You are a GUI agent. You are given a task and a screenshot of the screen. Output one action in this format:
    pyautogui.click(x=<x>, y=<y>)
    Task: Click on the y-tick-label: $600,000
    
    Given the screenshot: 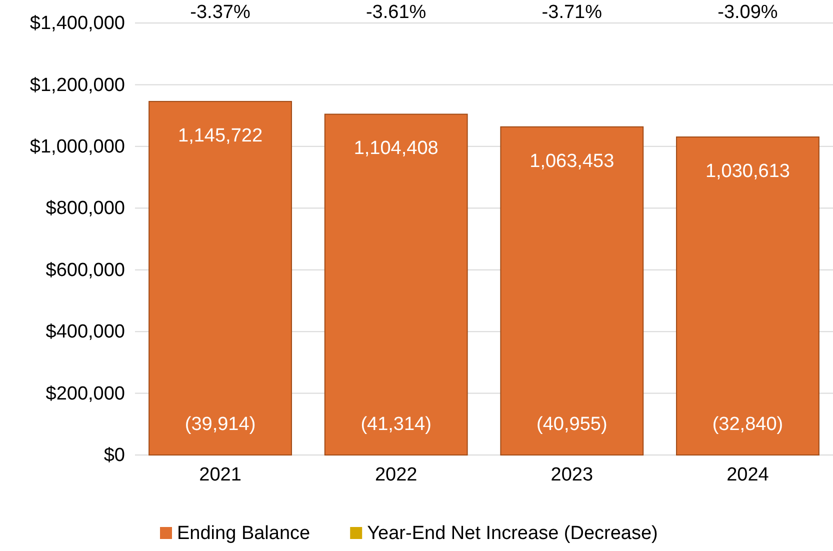 What is the action you would take?
    pyautogui.click(x=85, y=270)
    